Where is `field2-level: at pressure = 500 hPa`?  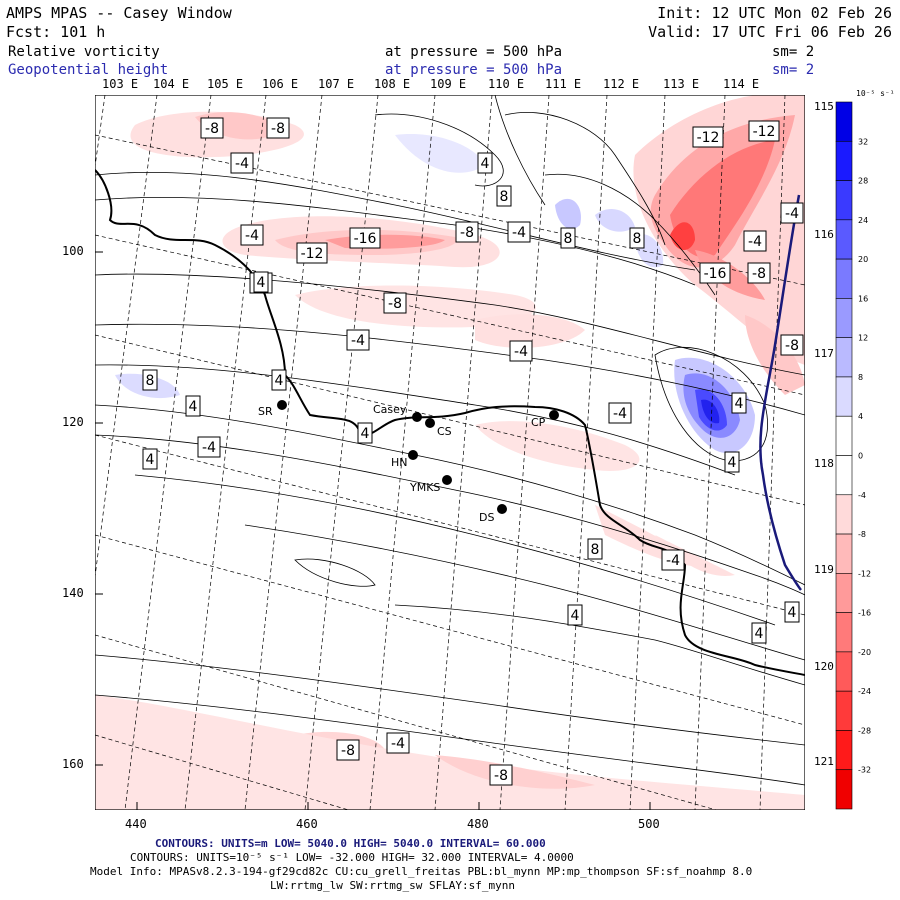 field2-level: at pressure = 500 hPa is located at coordinates (474, 70).